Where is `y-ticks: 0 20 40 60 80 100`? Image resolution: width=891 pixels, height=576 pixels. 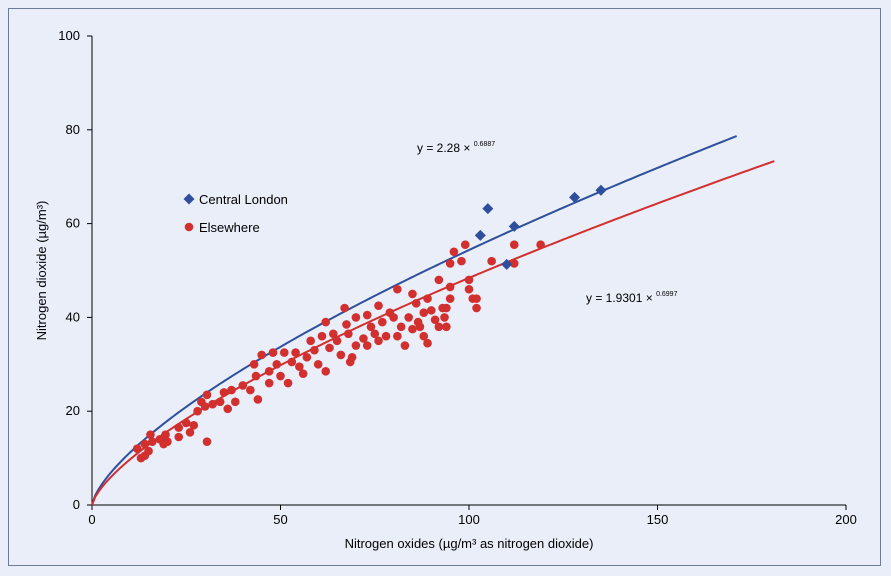
y-ticks: 0 20 40 60 80 100 is located at coordinates (75, 270).